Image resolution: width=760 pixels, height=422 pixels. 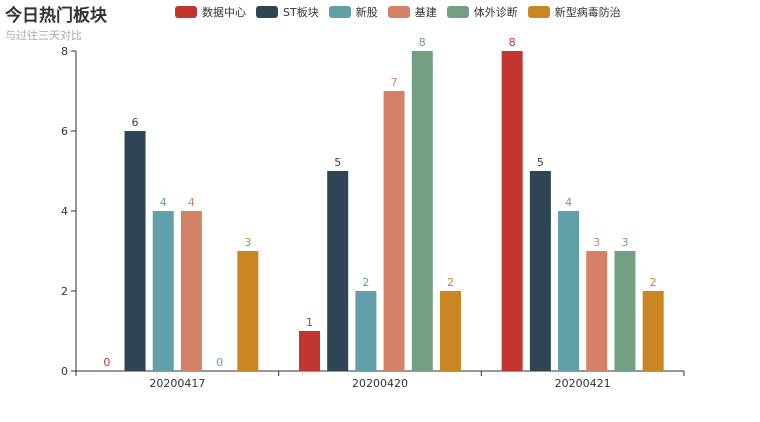 What do you see at coordinates (366, 12) in the screenshot?
I see `legend-label: 新股` at bounding box center [366, 12].